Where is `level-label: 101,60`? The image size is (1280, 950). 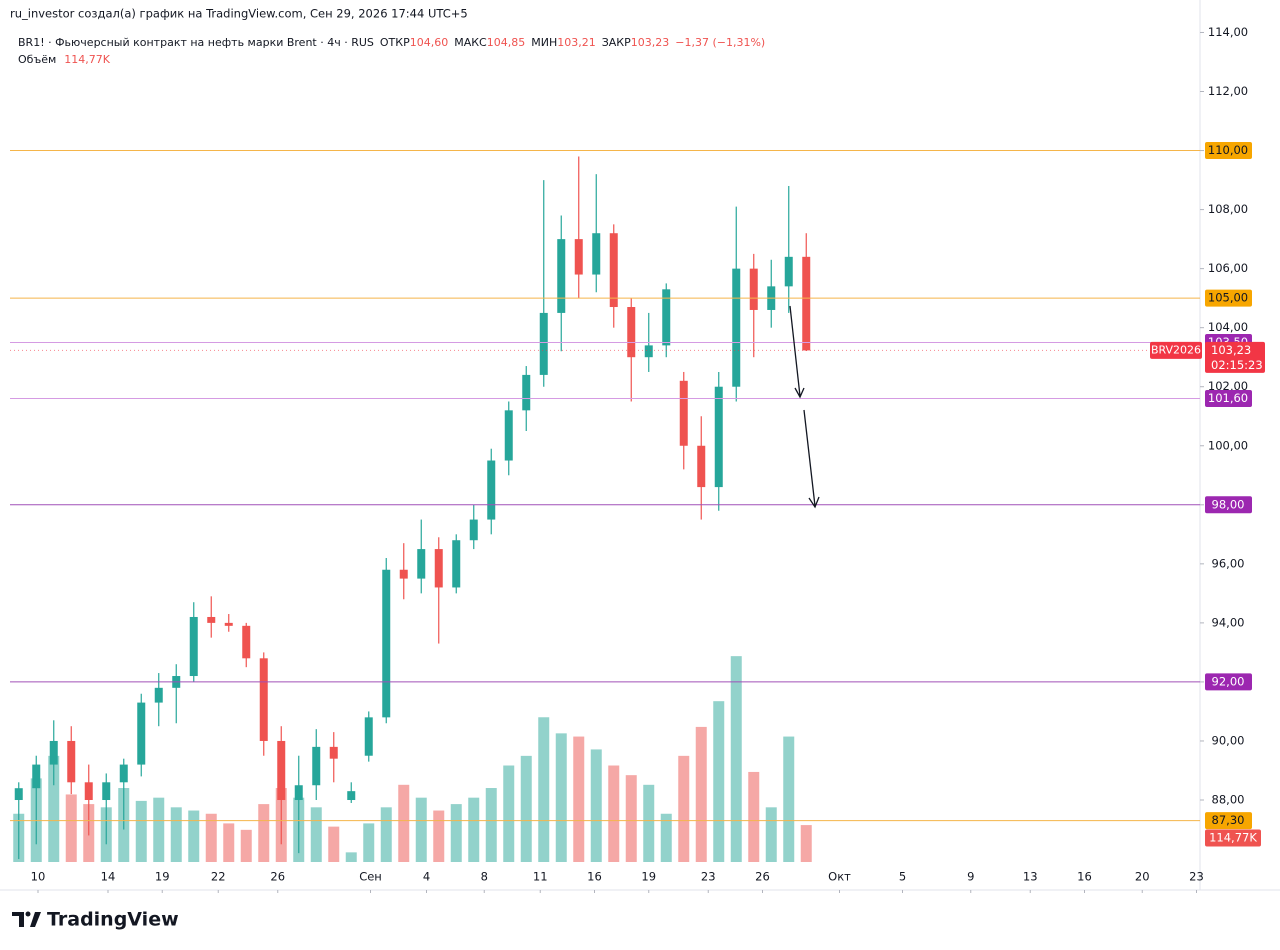
level-label: 101,60 is located at coordinates (1228, 398).